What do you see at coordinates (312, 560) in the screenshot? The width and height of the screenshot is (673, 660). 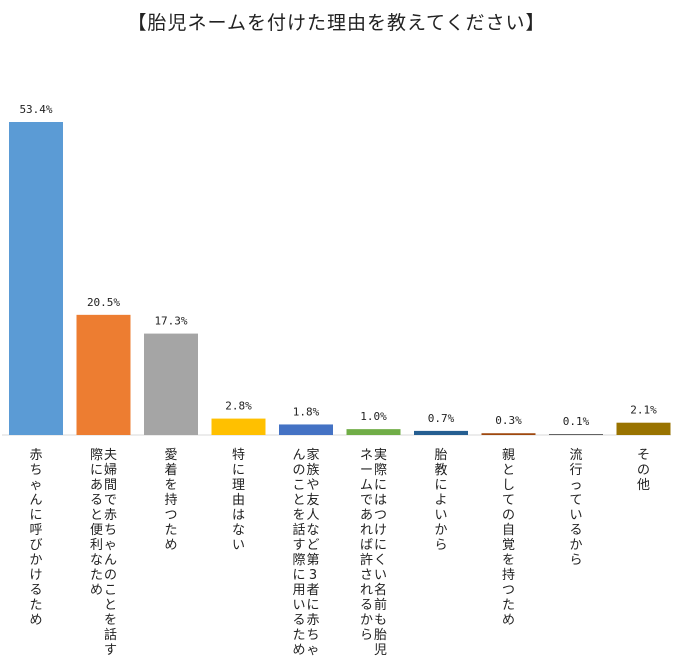 I see `svg-text: 第` at bounding box center [312, 560].